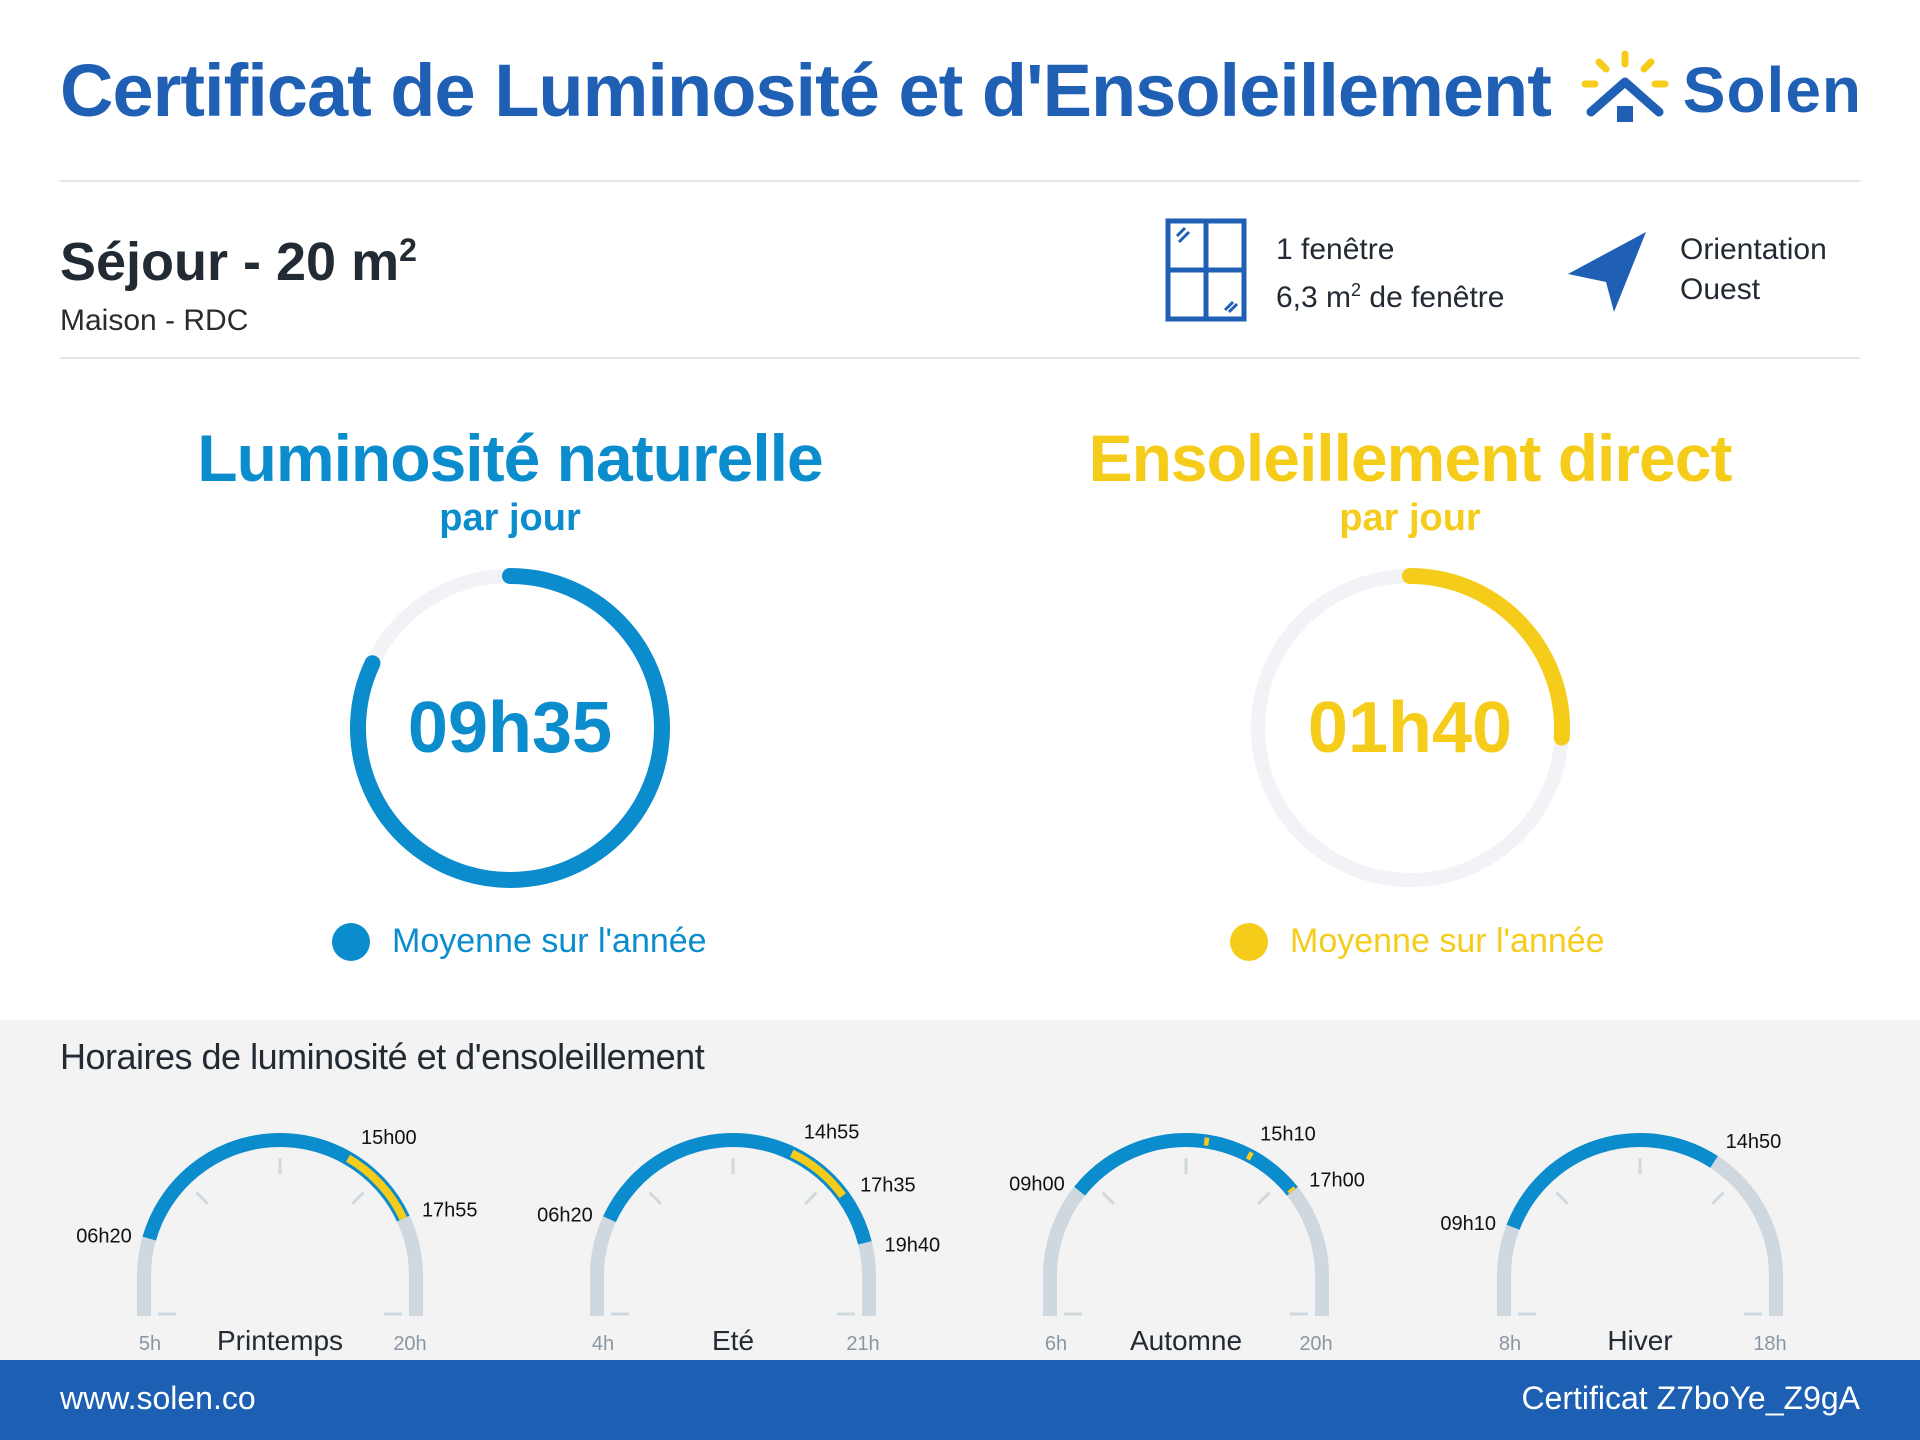 This screenshot has height=1440, width=1920. What do you see at coordinates (1410, 518) in the screenshot?
I see `sunshine-subtitle: par jour` at bounding box center [1410, 518].